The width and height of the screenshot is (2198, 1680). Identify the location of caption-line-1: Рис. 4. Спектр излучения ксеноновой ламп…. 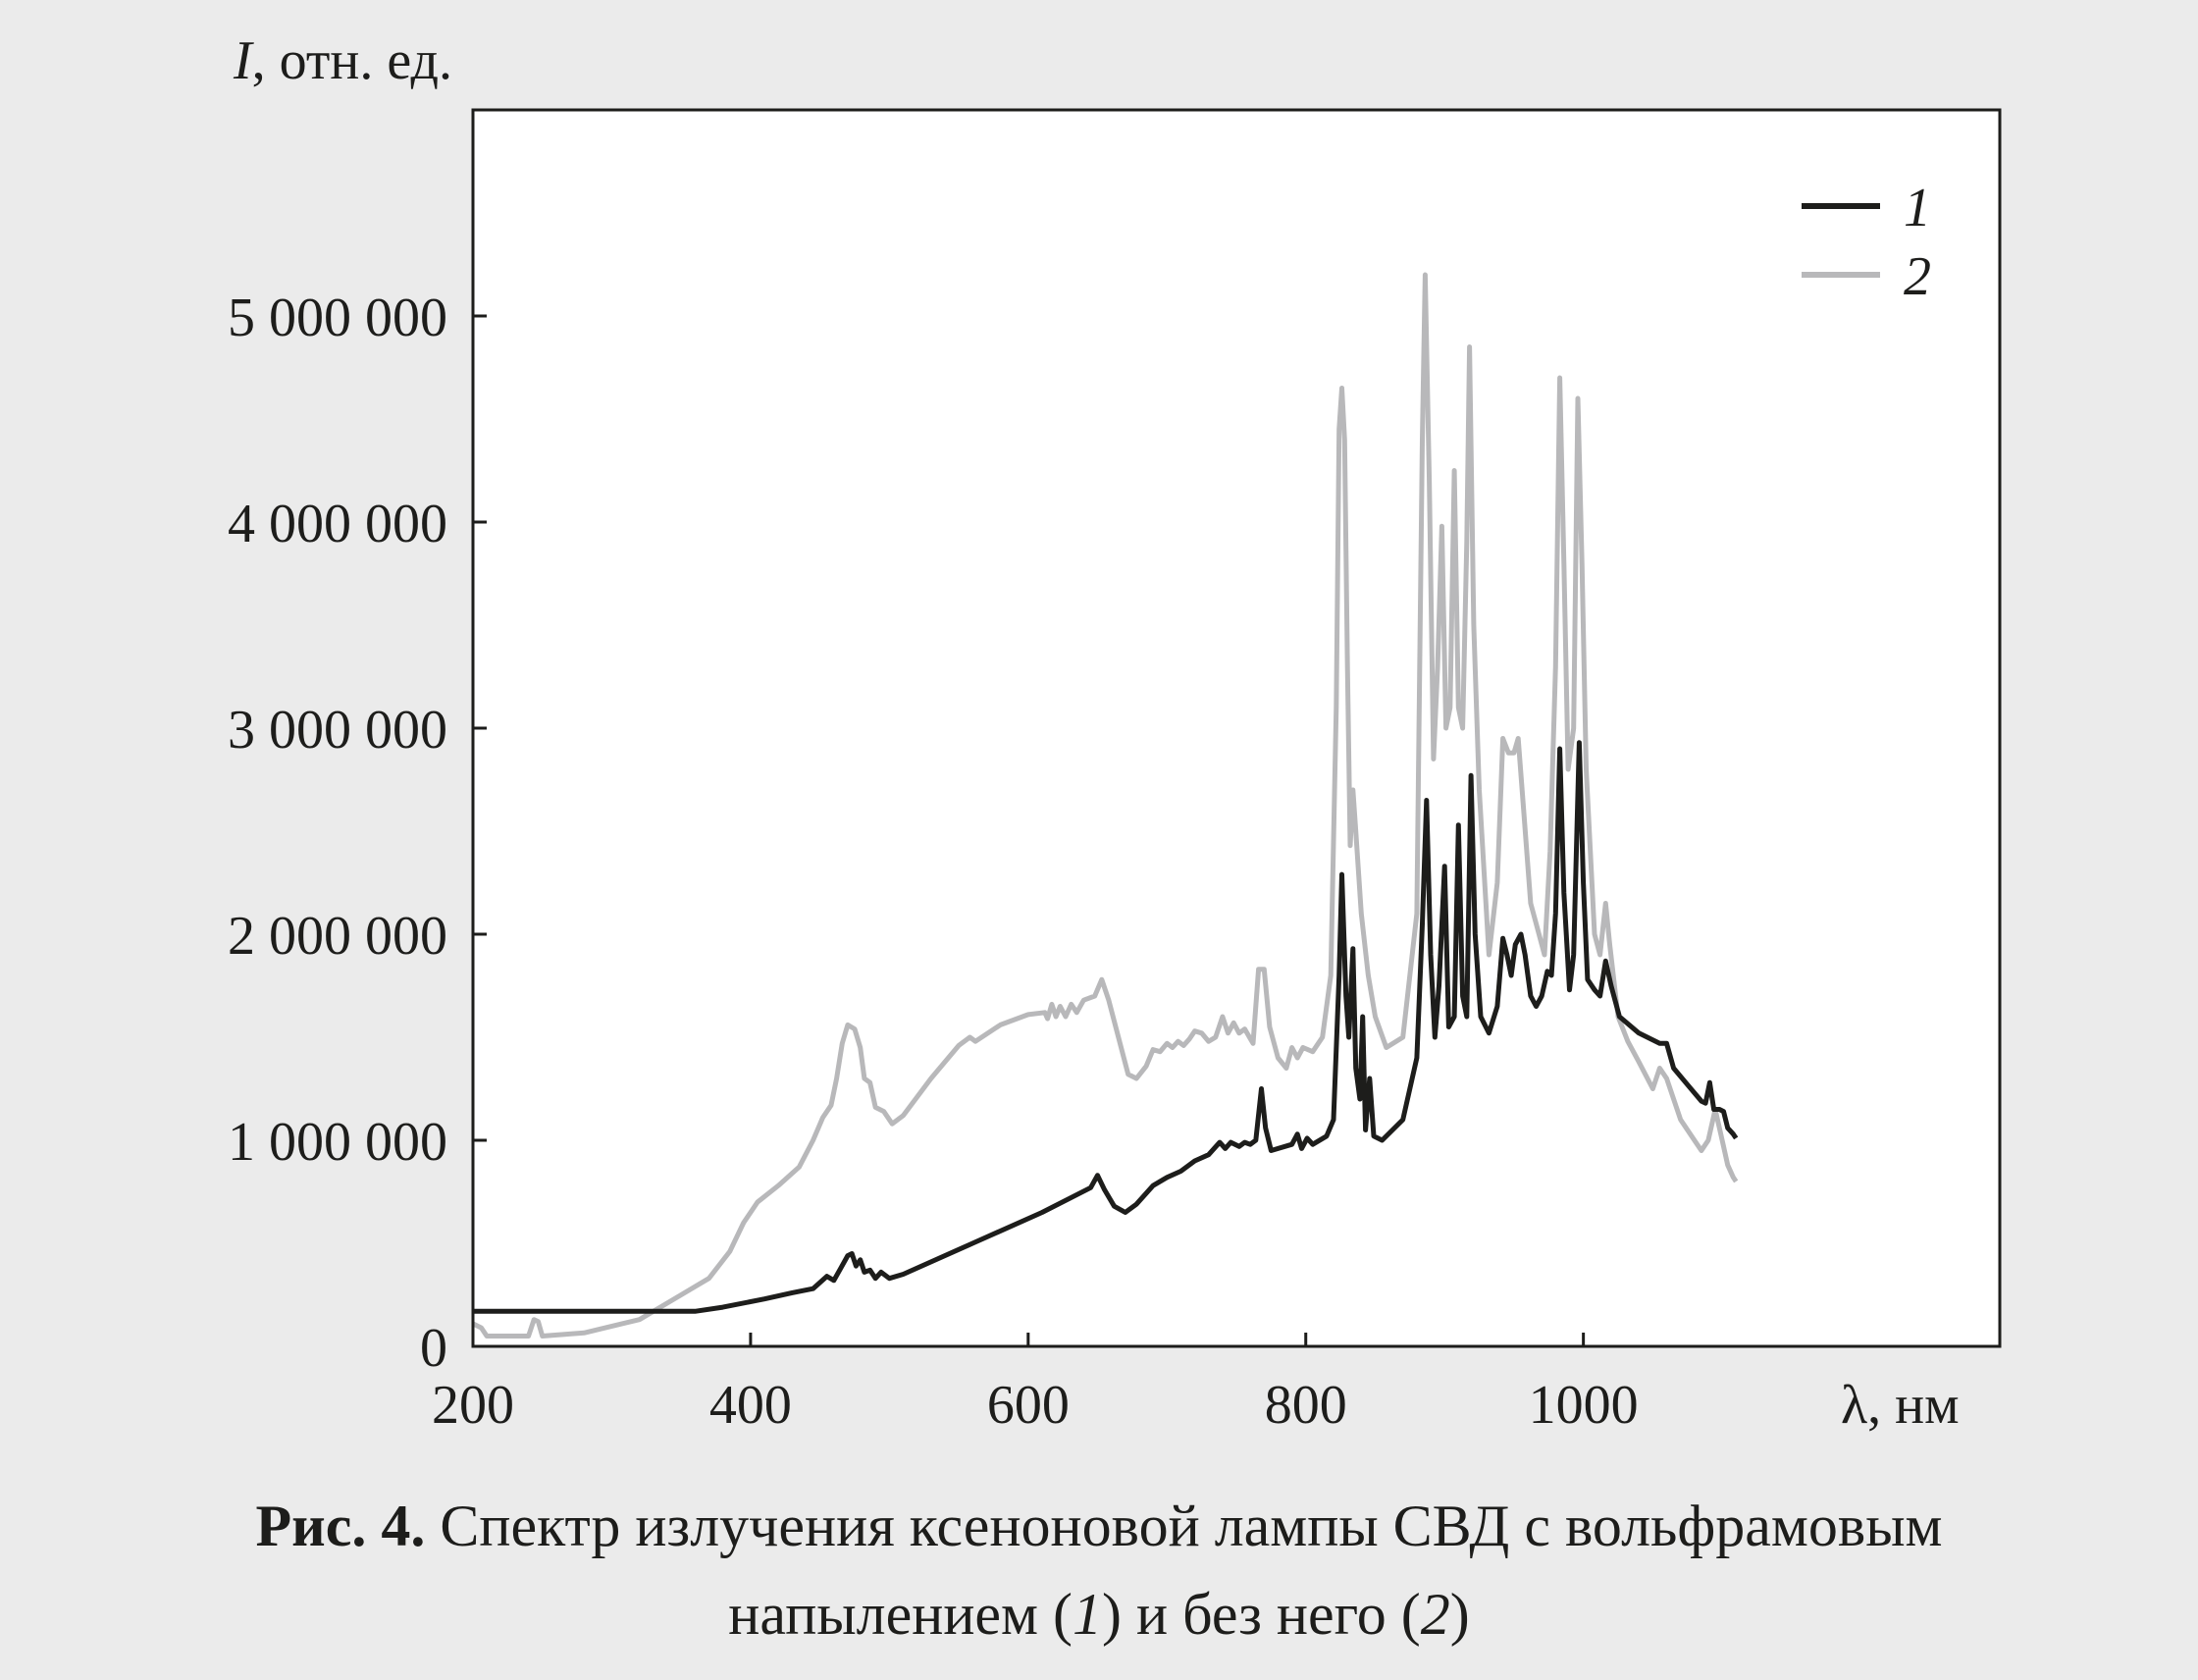
(1099, 1526).